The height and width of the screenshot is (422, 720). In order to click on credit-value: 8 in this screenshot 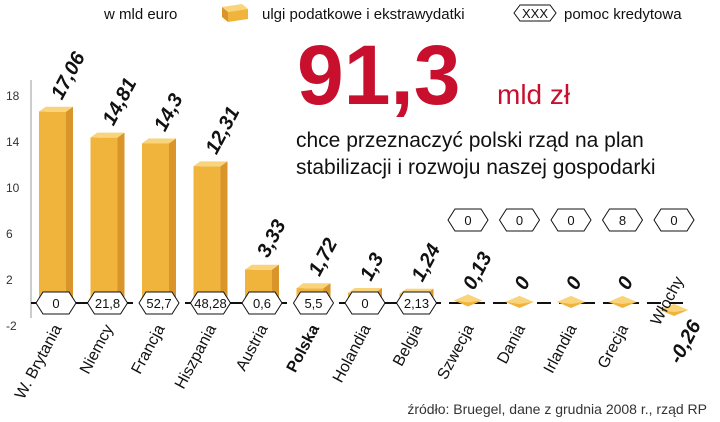, I will do `click(622, 220)`.